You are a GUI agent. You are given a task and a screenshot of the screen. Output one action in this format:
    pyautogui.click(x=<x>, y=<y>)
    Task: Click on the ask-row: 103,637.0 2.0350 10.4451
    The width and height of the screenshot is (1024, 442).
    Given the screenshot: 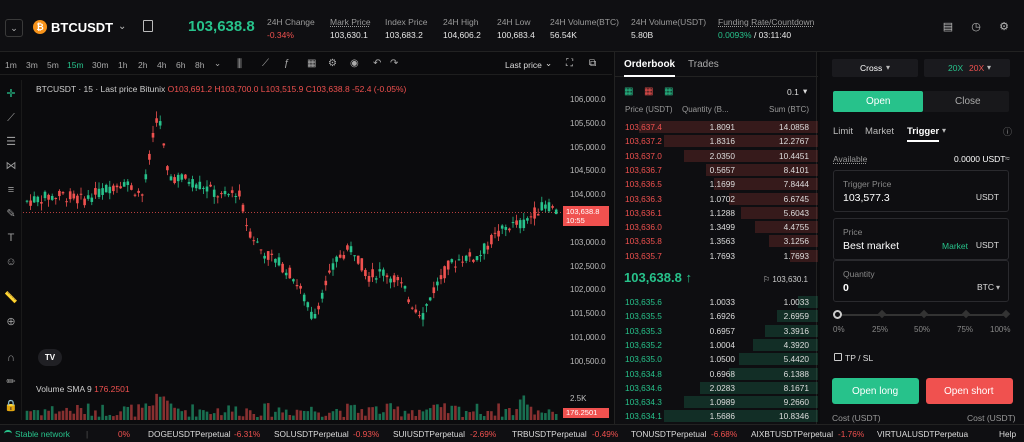 What is the action you would take?
    pyautogui.click(x=716, y=155)
    